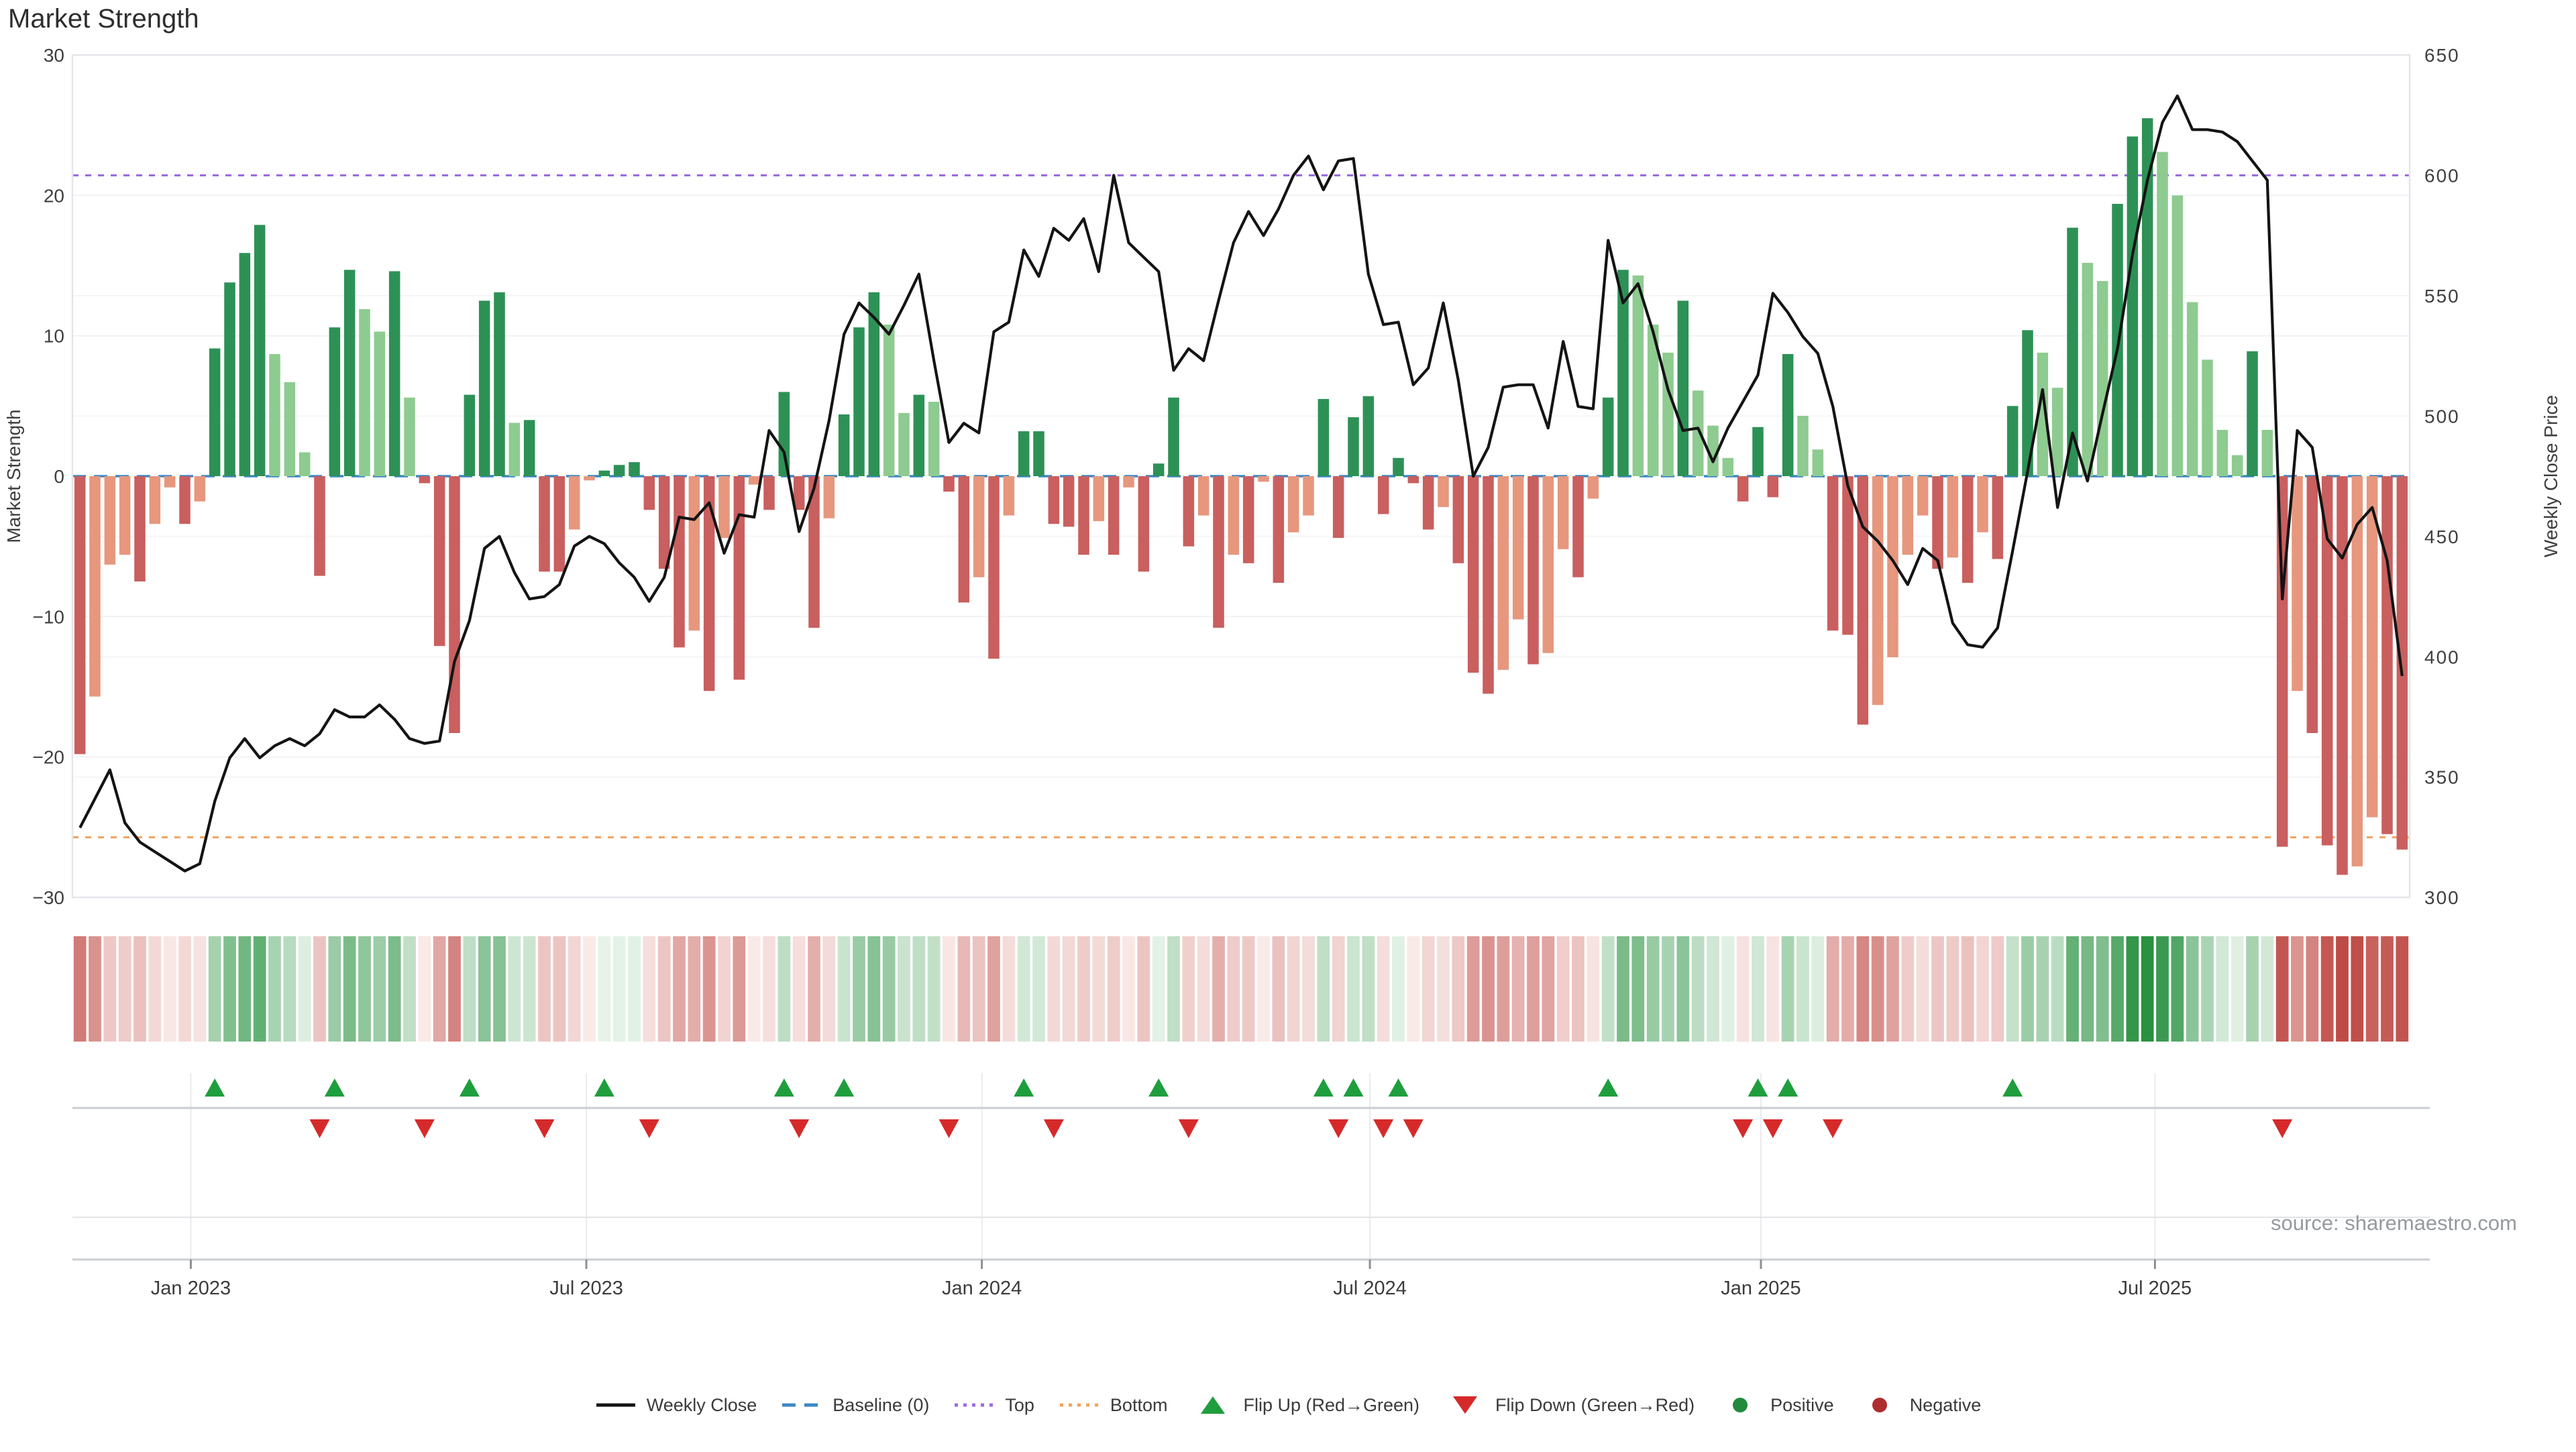  What do you see at coordinates (1213, 1405) in the screenshot?
I see `legend-tri-up-icon` at bounding box center [1213, 1405].